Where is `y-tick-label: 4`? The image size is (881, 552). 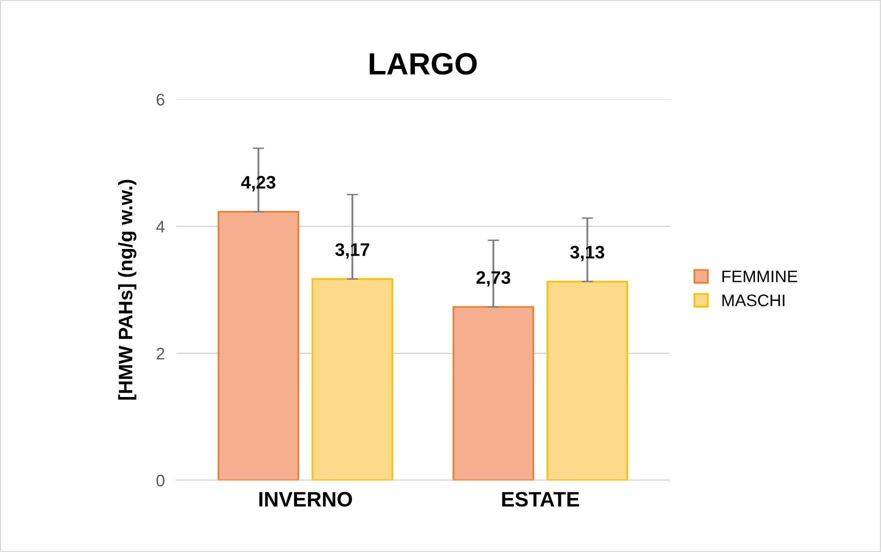
y-tick-label: 4 is located at coordinates (160, 226).